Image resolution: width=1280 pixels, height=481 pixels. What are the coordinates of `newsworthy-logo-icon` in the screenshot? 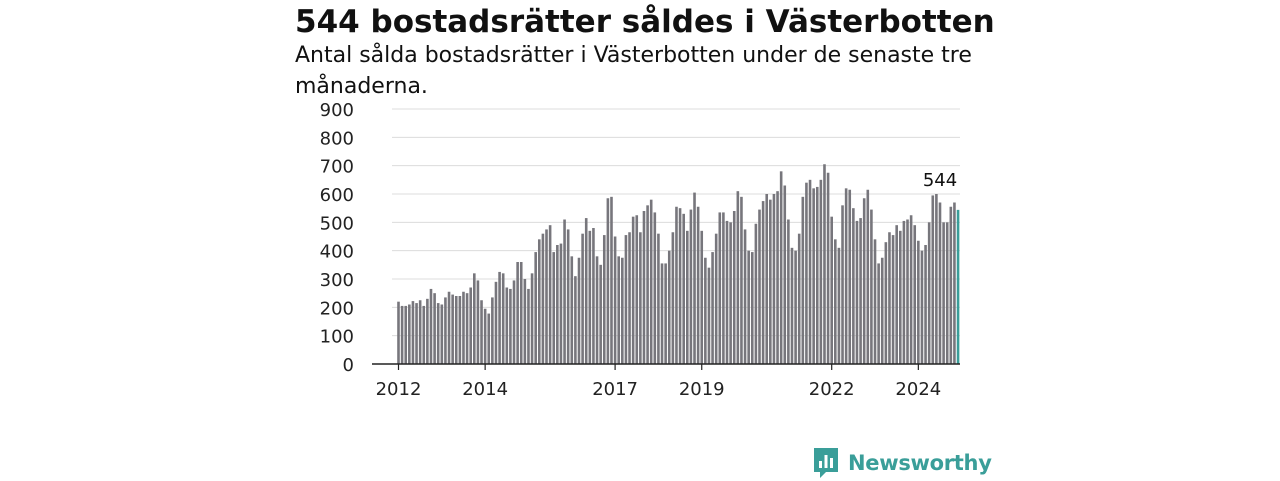 It's located at (826, 463).